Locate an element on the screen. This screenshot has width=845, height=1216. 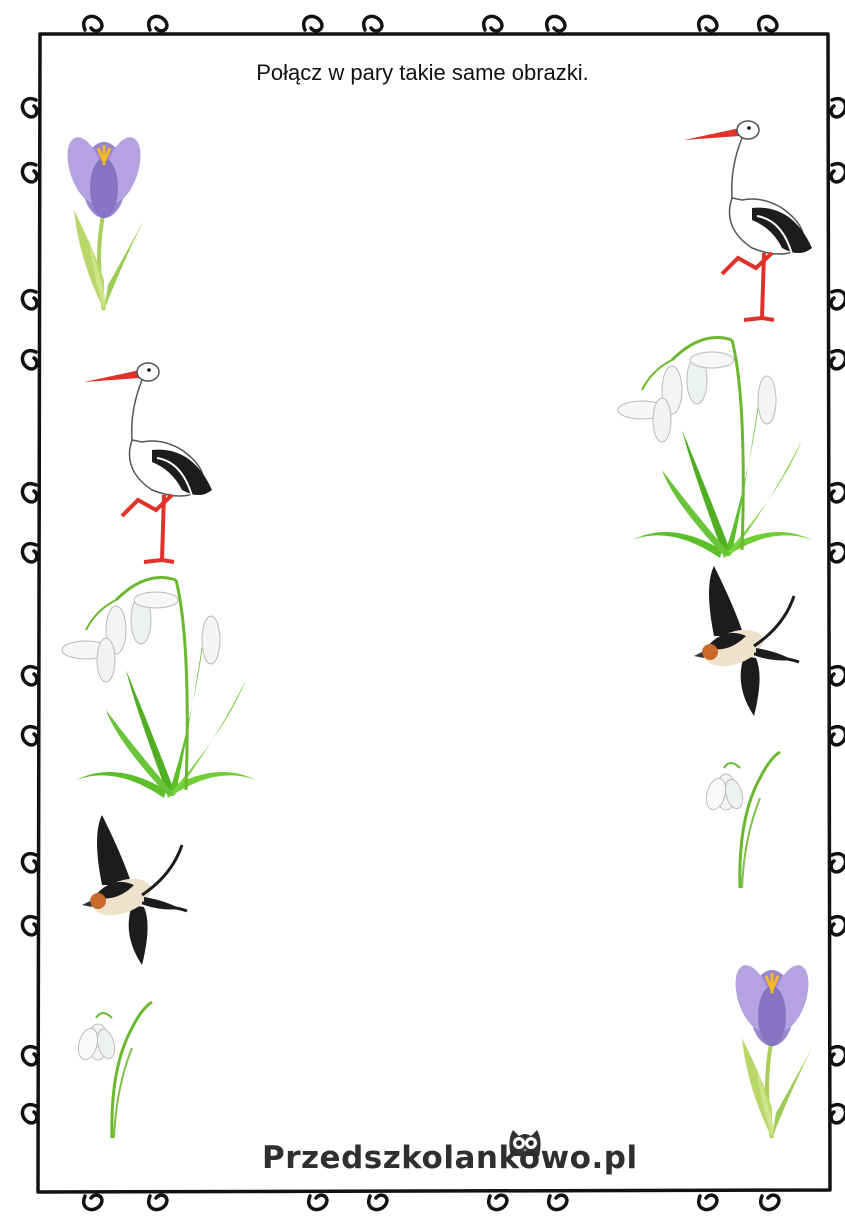
brand-name: Przedszkolankowo.pl is located at coordinates (450, 1158).